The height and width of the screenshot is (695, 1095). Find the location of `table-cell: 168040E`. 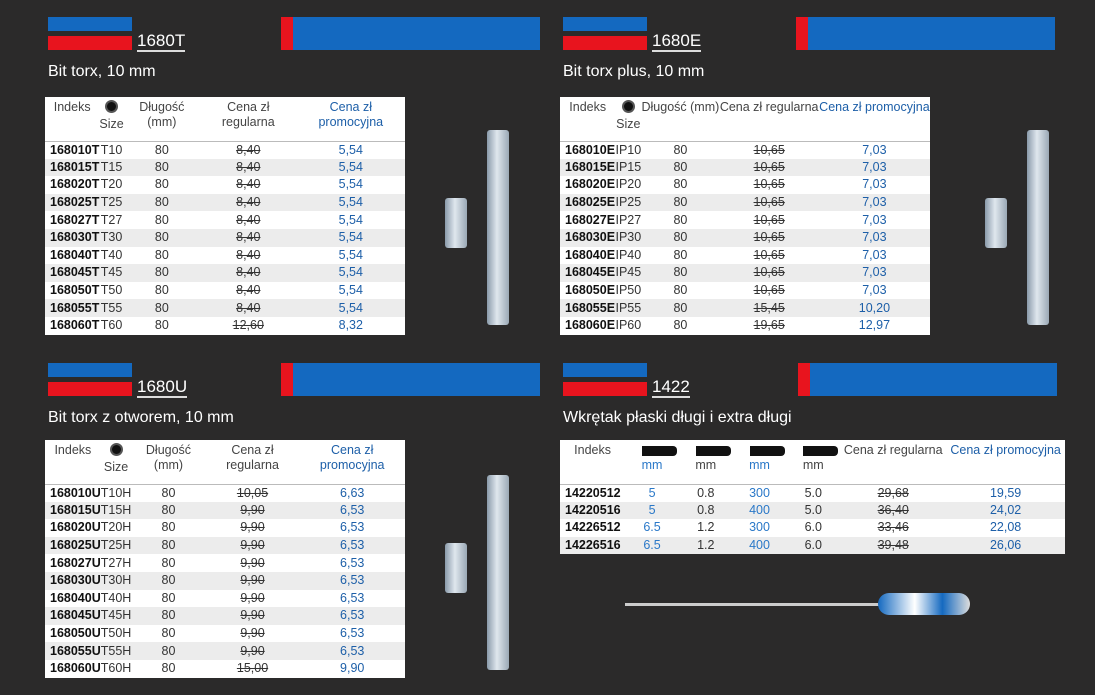

table-cell: 168040E is located at coordinates (590, 254).